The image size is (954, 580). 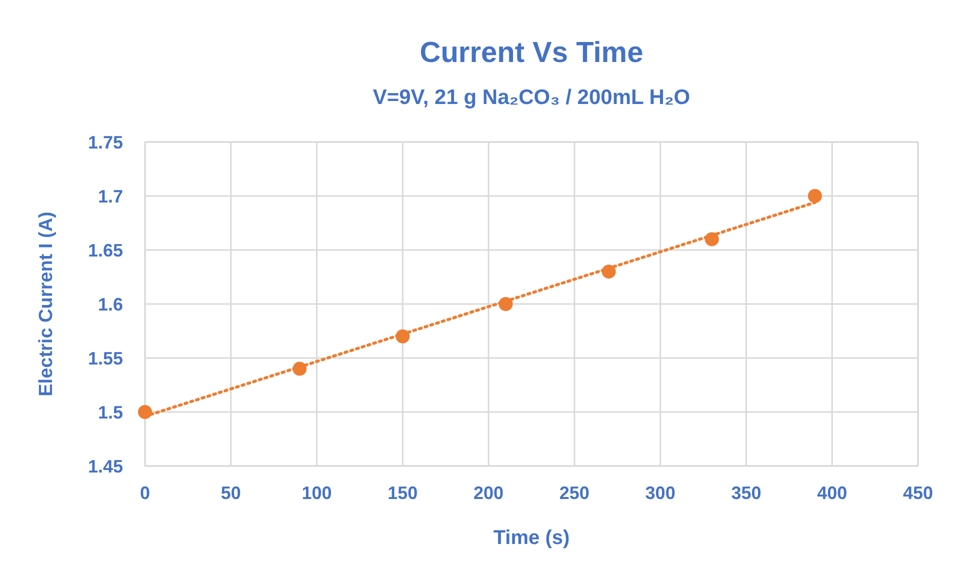 What do you see at coordinates (489, 493) in the screenshot?
I see `x-tick-label: 200` at bounding box center [489, 493].